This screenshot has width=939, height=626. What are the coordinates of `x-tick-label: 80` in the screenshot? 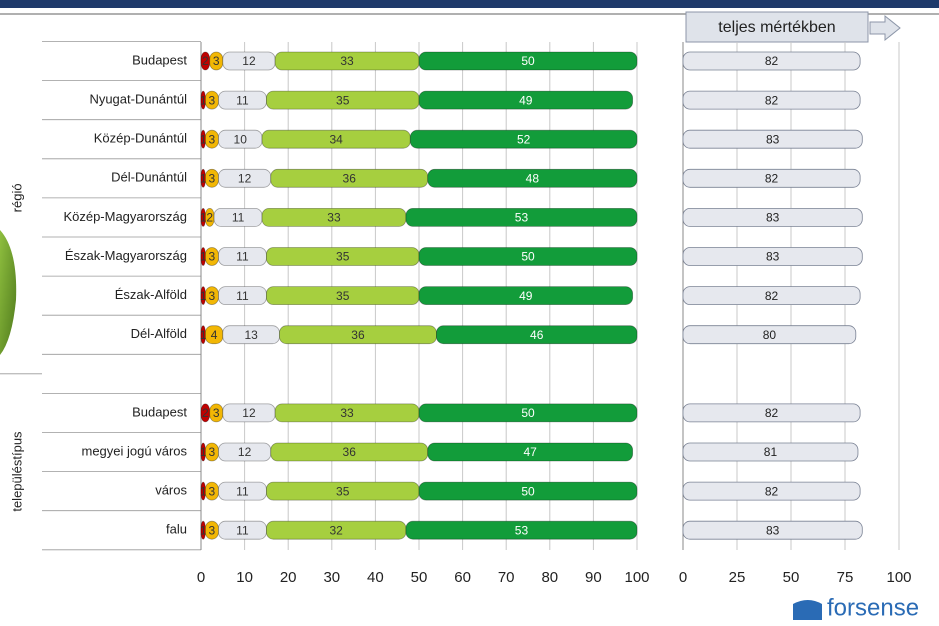 It's located at (549, 577).